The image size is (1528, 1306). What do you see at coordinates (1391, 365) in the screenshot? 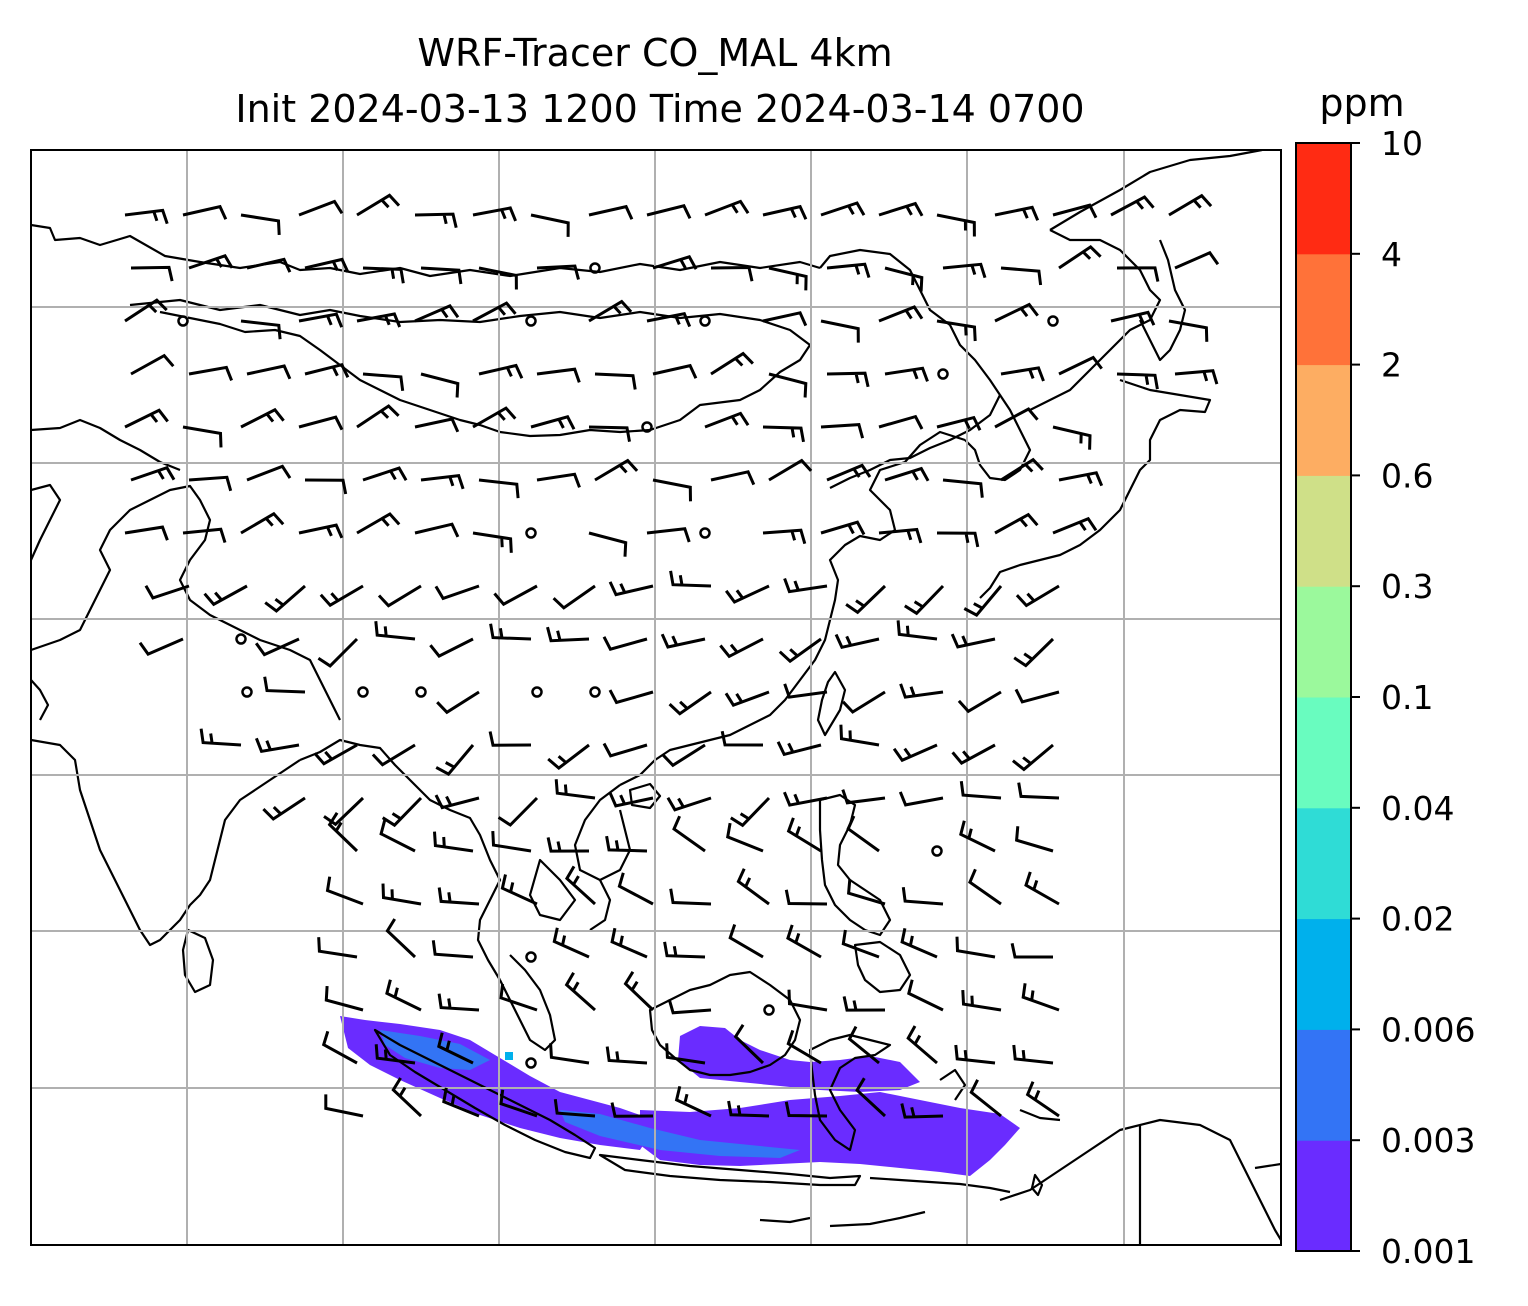
I see `colorbar-tick-label: 2` at bounding box center [1391, 365].